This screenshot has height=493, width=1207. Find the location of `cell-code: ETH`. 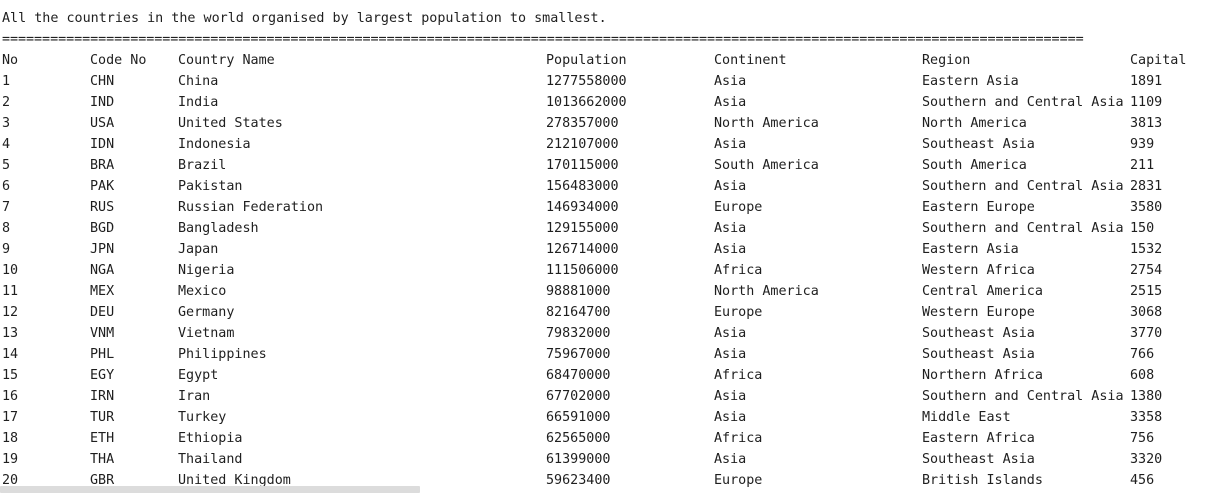

cell-code: ETH is located at coordinates (102, 438).